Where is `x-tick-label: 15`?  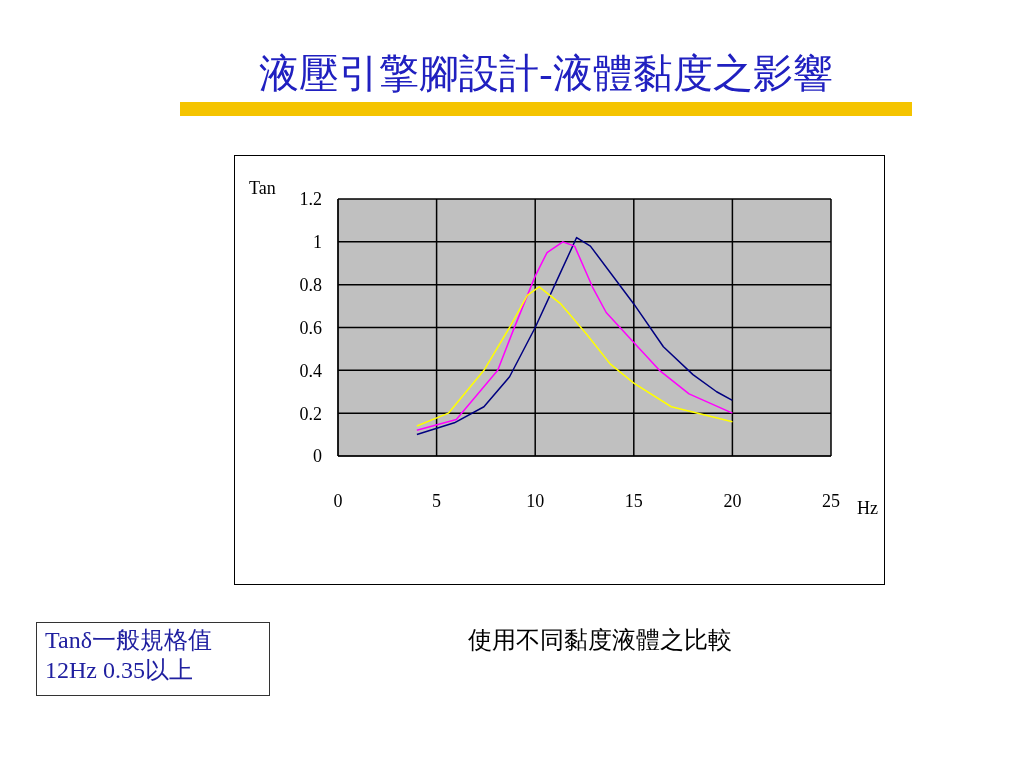
x-tick-label: 15 is located at coordinates (633, 500).